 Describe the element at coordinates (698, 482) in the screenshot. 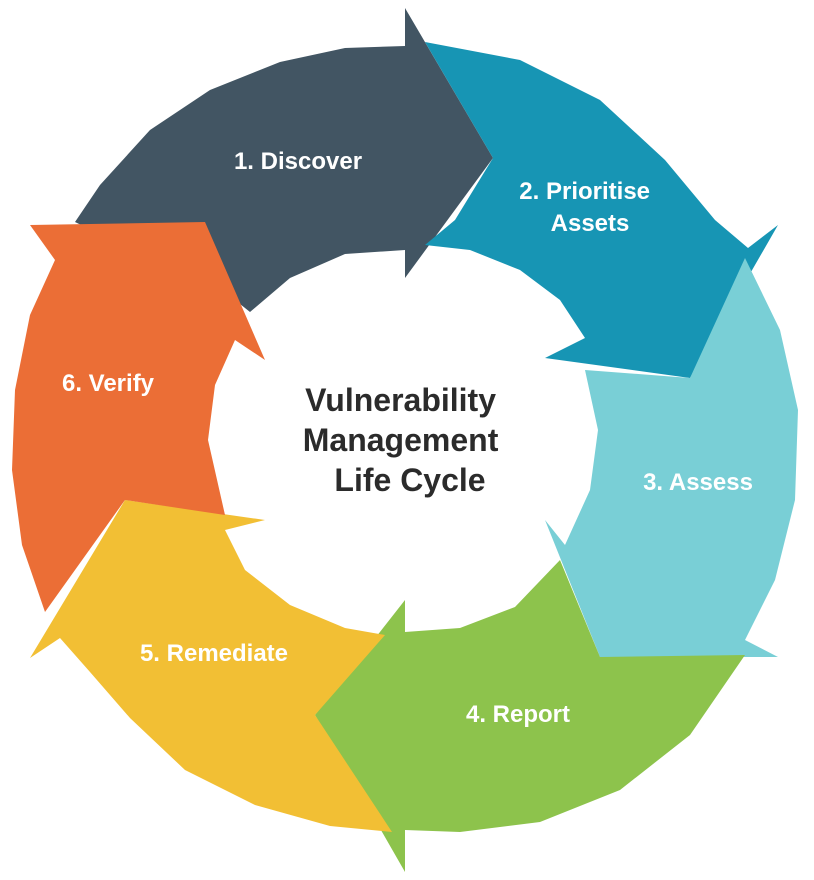

I see `step-3-label: 3. Assess` at that location.